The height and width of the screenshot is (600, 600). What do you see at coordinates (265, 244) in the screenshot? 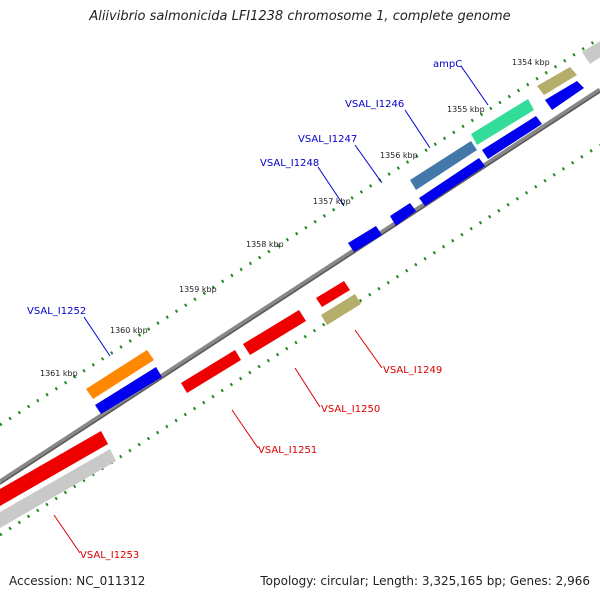
I see `tick-label-1358: 1358 kbp` at bounding box center [265, 244].